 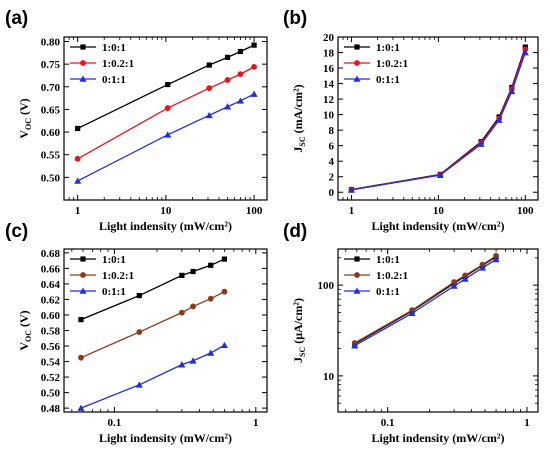 What do you see at coordinates (166, 211) in the screenshot?
I see `x-tick-label: 10` at bounding box center [166, 211].